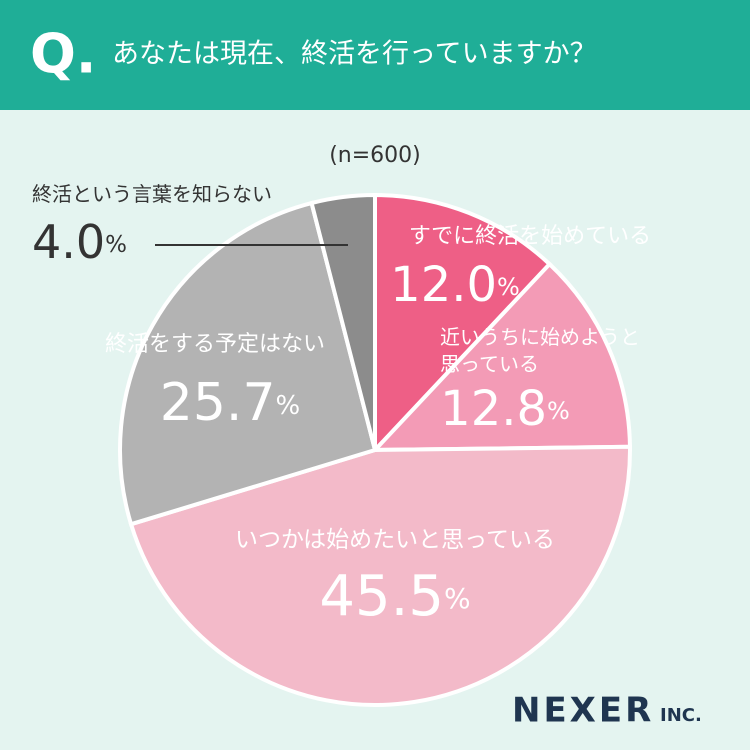 The height and width of the screenshot is (750, 750). Describe the element at coordinates (68, 242) in the screenshot. I see `value-number: 4.0` at that location.